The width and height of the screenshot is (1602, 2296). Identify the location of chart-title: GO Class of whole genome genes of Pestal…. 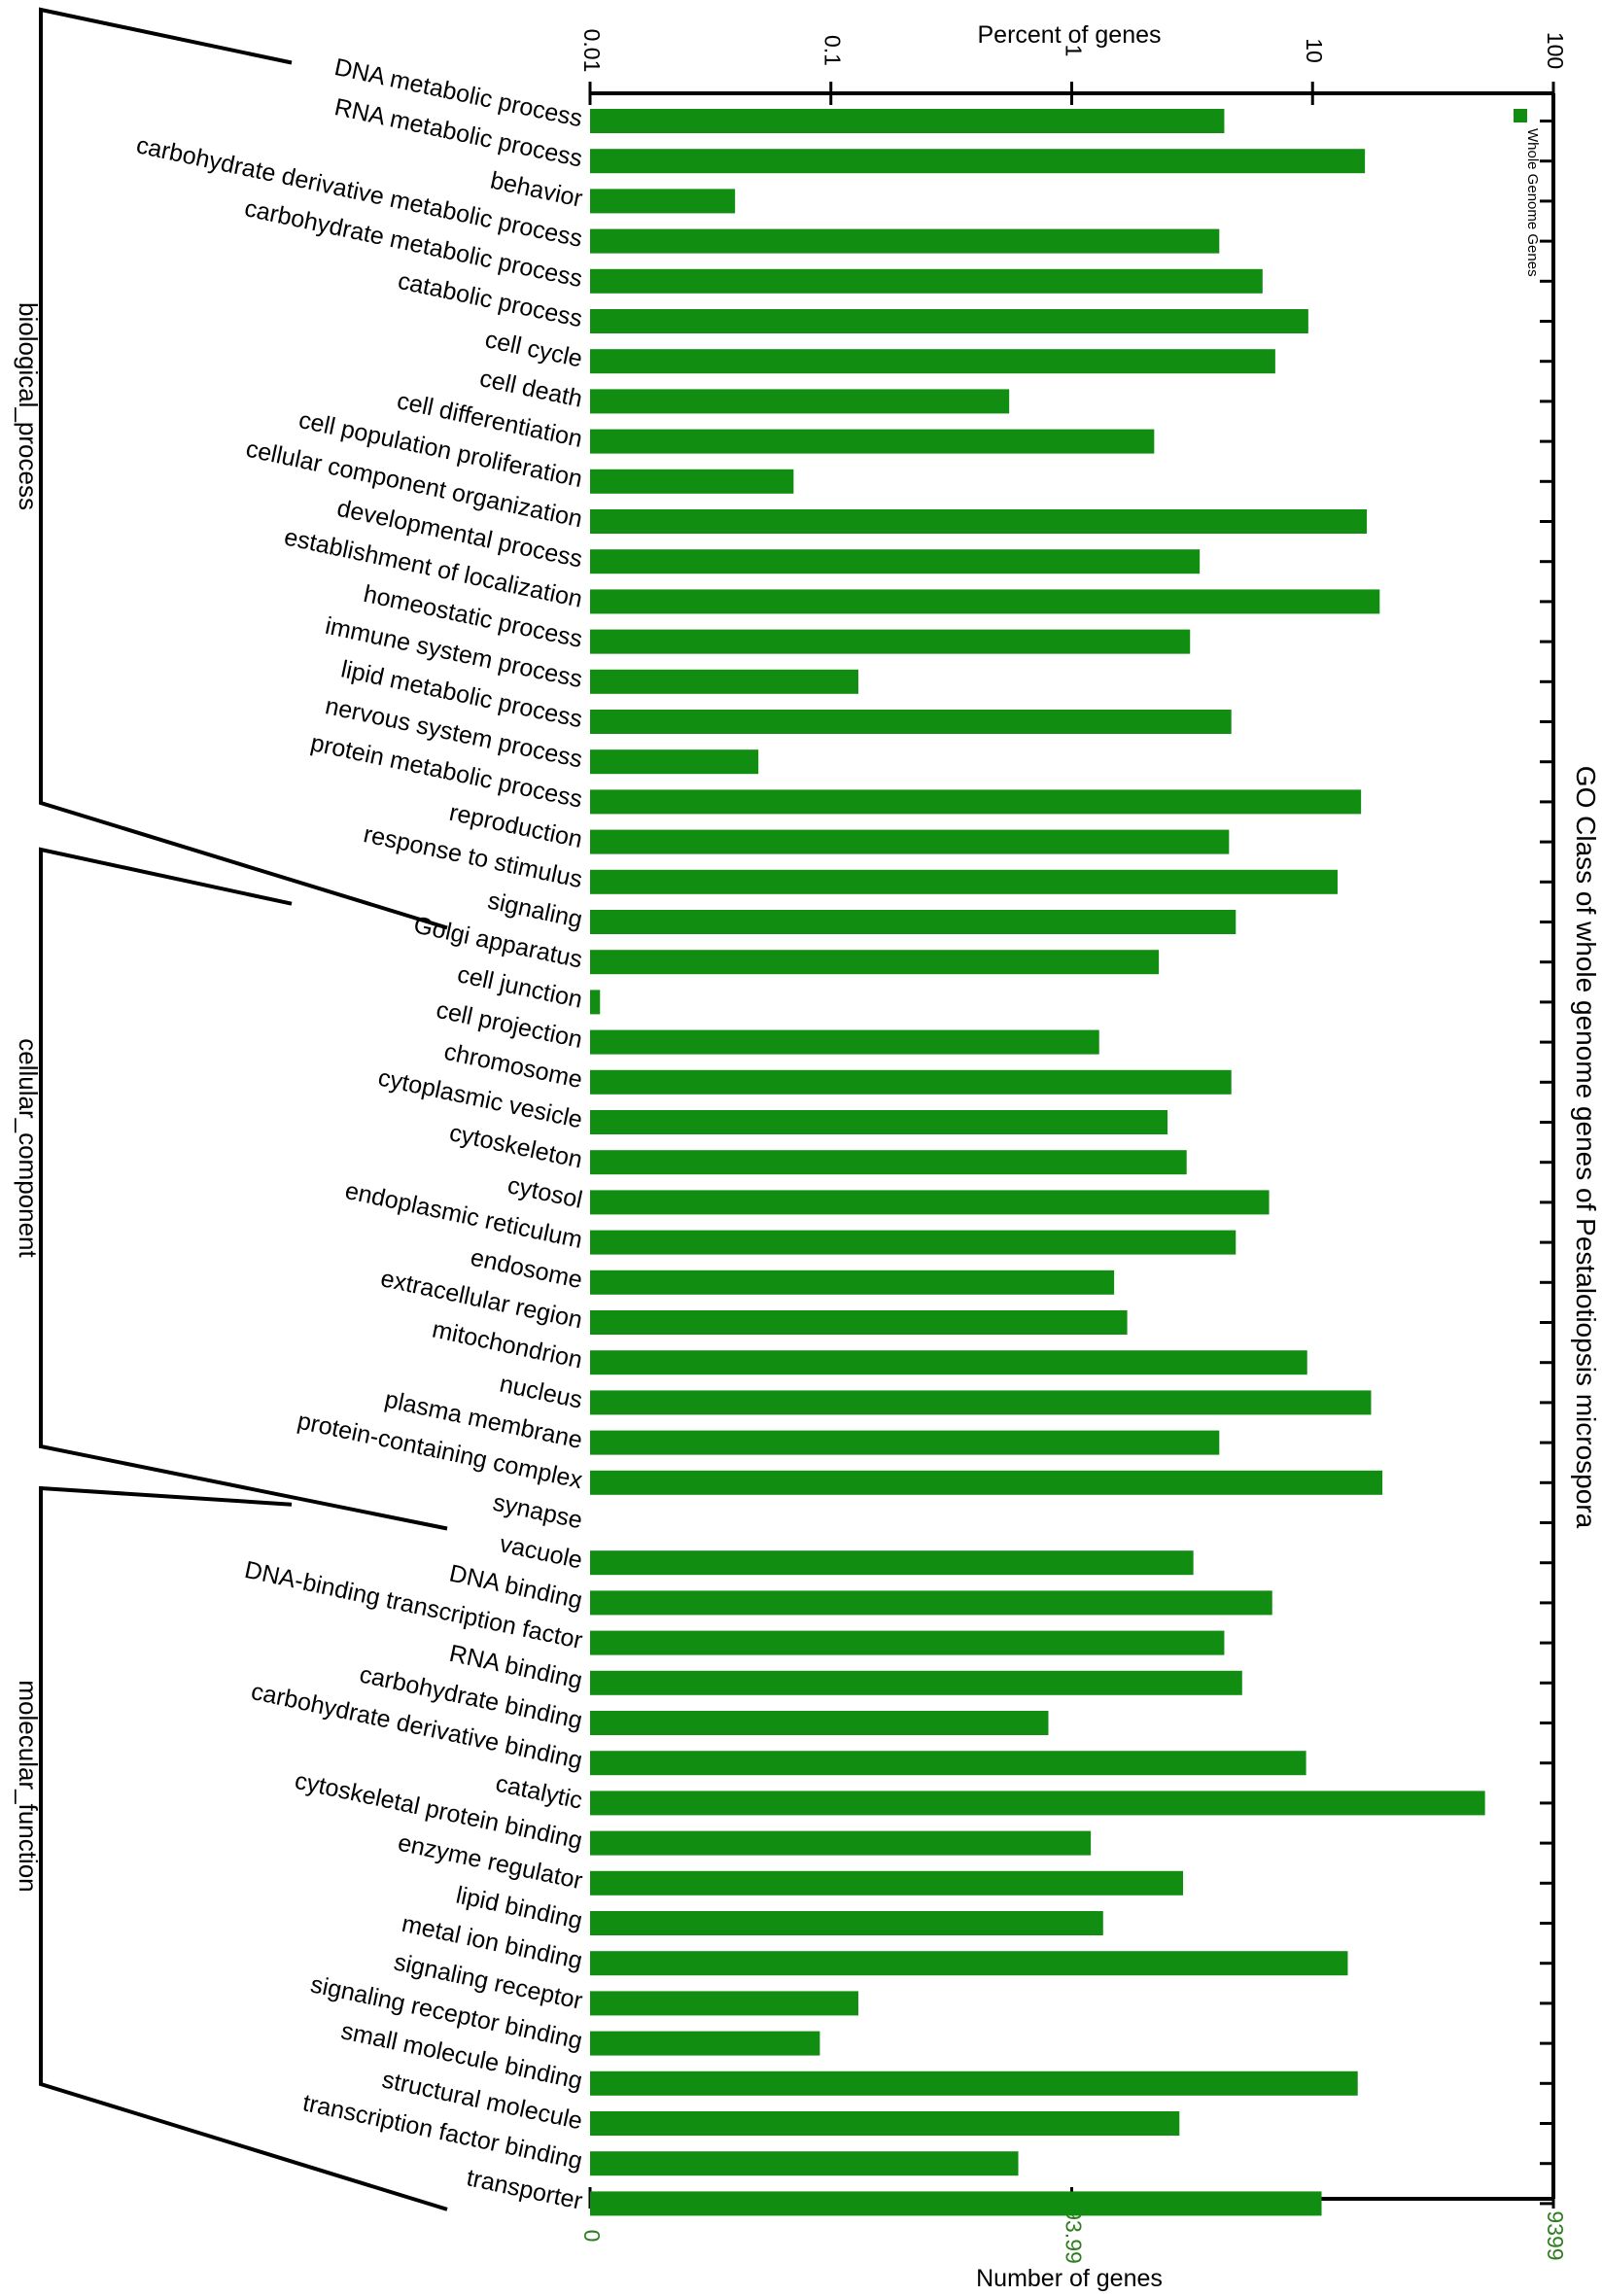
(1586, 1147).